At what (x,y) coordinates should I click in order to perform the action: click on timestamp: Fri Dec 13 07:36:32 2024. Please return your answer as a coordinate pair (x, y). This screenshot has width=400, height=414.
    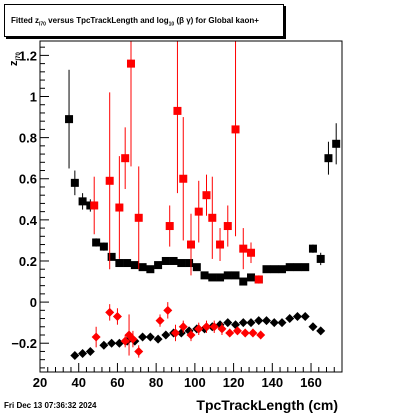
    Looking at the image, I should click on (50, 405).